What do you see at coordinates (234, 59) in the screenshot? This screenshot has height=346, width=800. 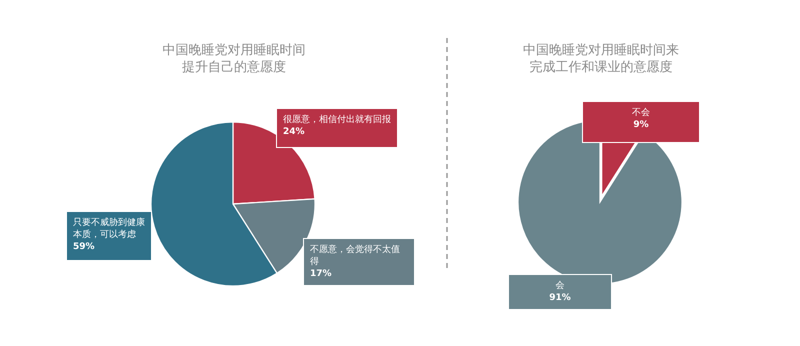 I see `chart-title: 中国晚睡党对用睡眠时间提升自己的意愿度` at bounding box center [234, 59].